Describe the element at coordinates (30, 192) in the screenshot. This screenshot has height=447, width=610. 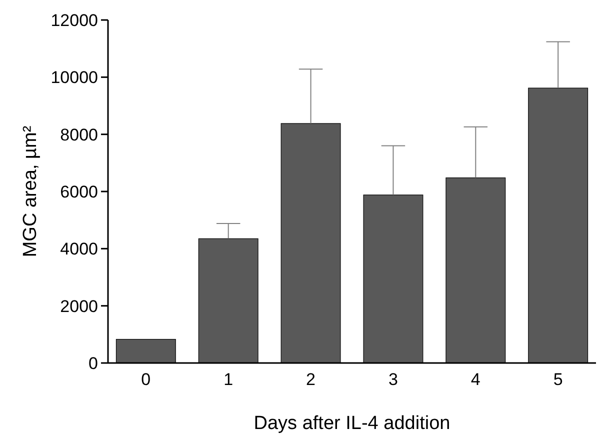
I see `y-axis-title: MGC area, µm²` at that location.